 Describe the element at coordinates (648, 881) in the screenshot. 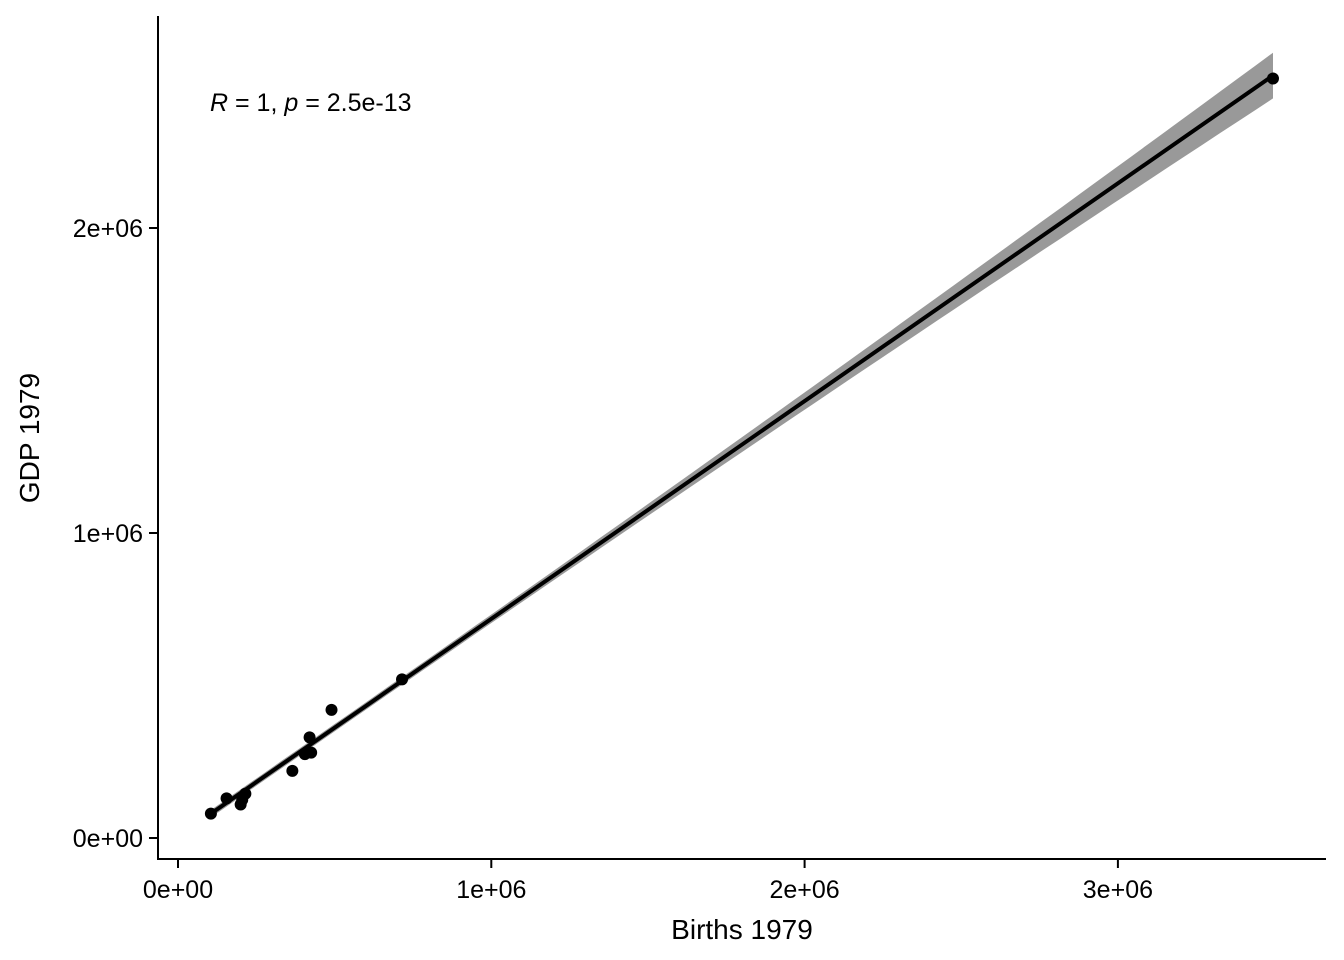

I see `x-axis-ticks: 0e+00 1e+06 2e+06 3e+06` at that location.